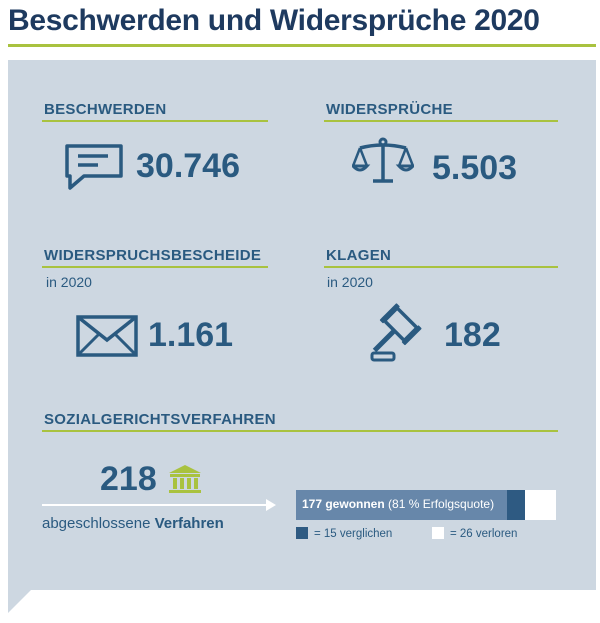 This screenshot has width=600, height=623. I want to click on legend-settled-text: = 15 verglichen, so click(353, 534).